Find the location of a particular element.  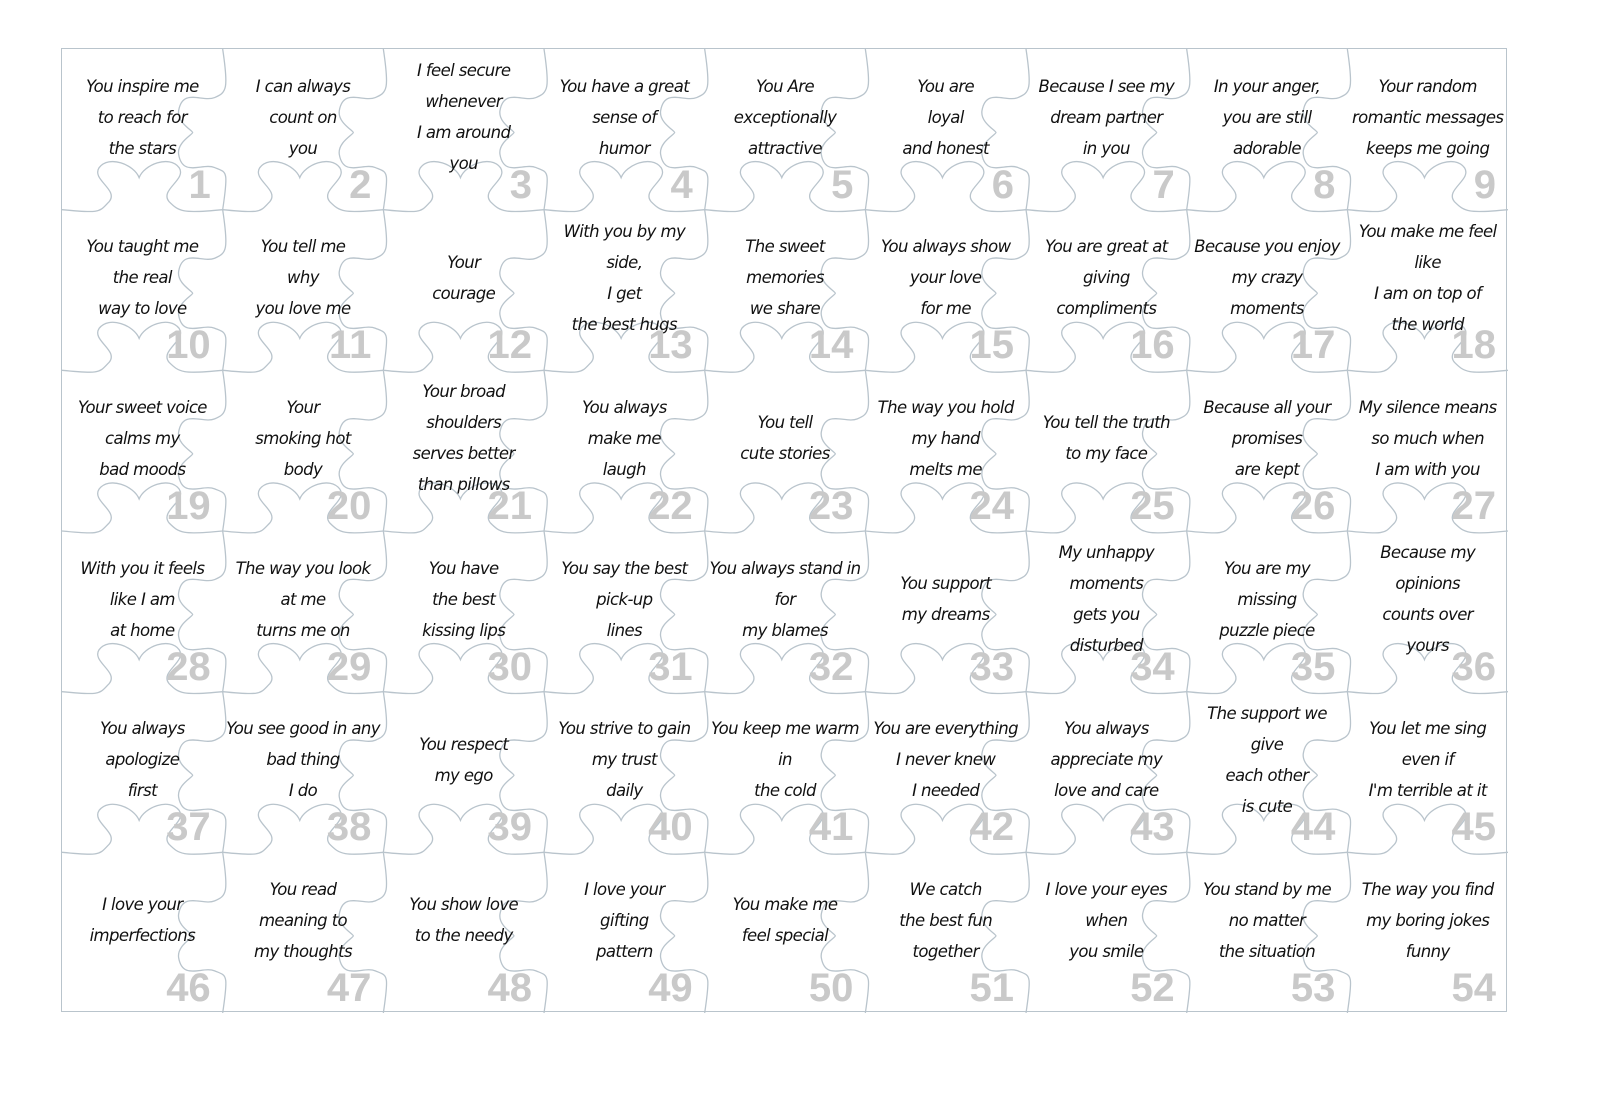

message-line: I am around is located at coordinates (464, 132).